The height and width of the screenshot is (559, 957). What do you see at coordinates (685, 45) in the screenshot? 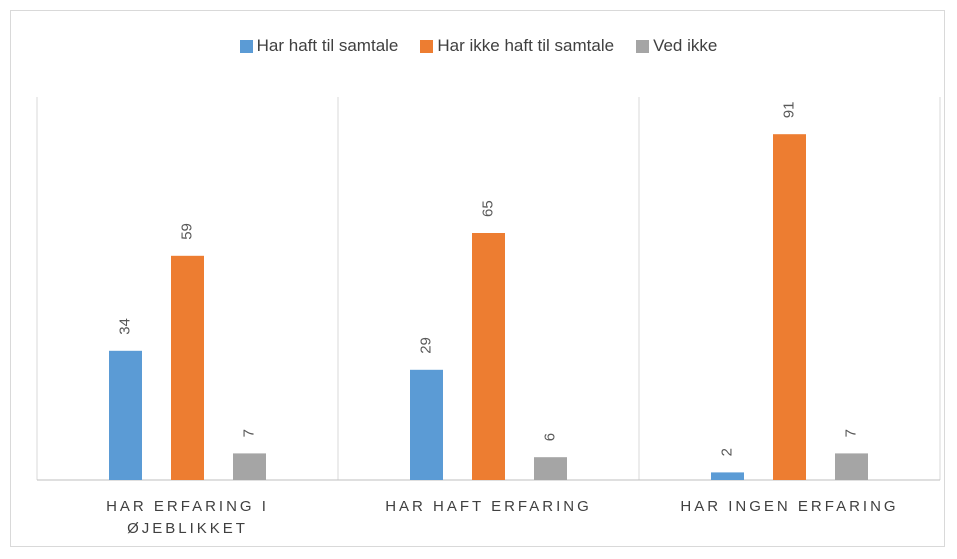
I see `legend-label: Ved ikke` at bounding box center [685, 45].